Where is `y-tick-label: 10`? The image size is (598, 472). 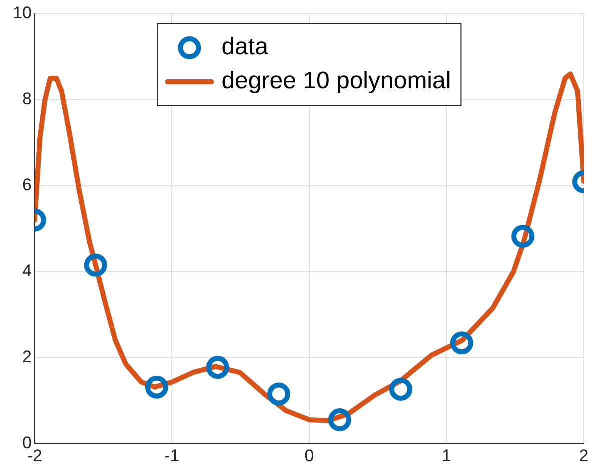 y-tick-label: 10 is located at coordinates (22, 13).